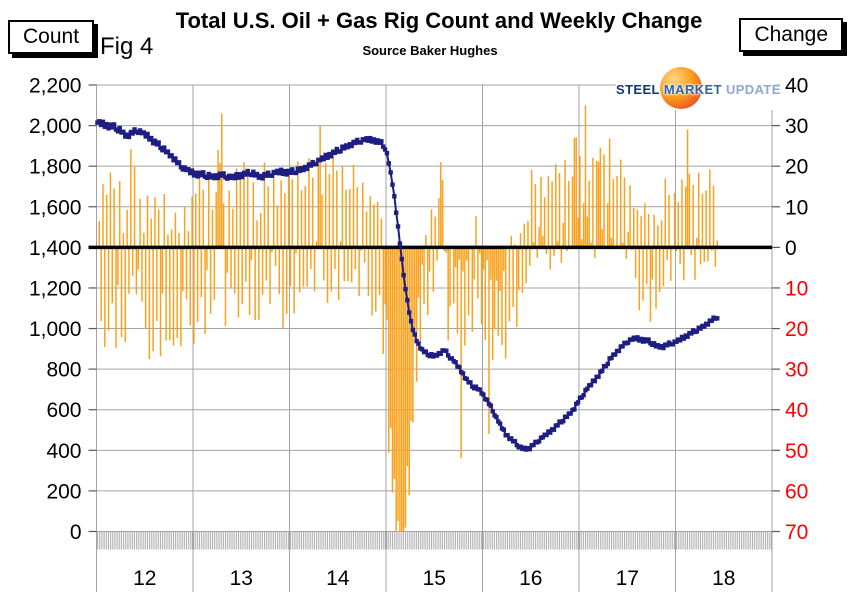  I want to click on right-axis-tick-label: 20, so click(796, 167).